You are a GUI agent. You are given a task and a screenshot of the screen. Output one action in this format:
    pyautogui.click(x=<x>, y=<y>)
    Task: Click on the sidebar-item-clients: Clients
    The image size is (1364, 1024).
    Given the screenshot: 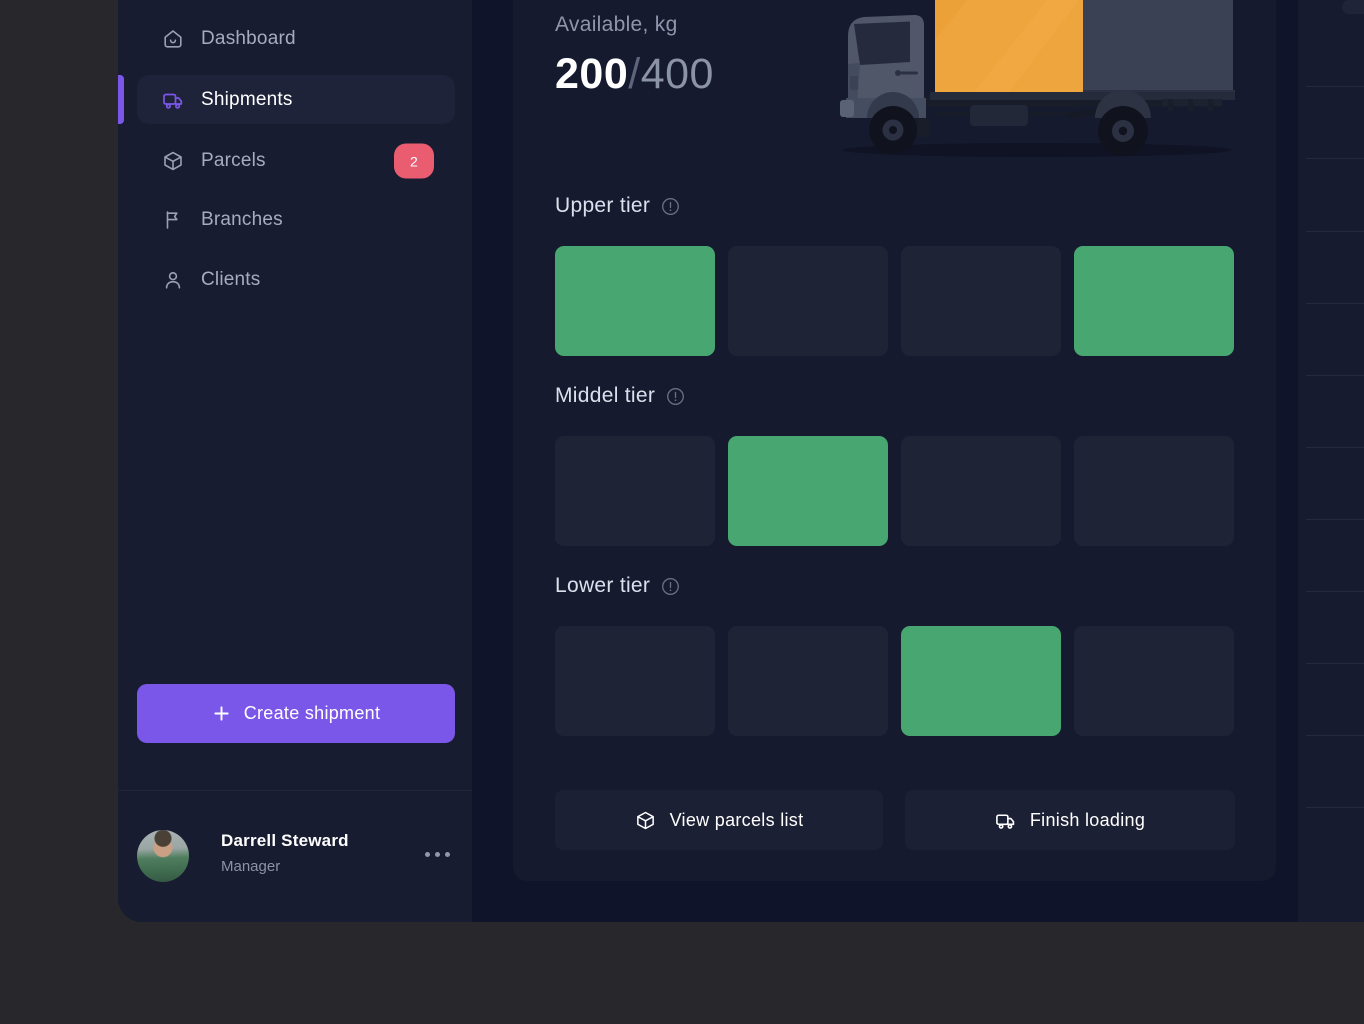 What is the action you would take?
    pyautogui.click(x=296, y=280)
    